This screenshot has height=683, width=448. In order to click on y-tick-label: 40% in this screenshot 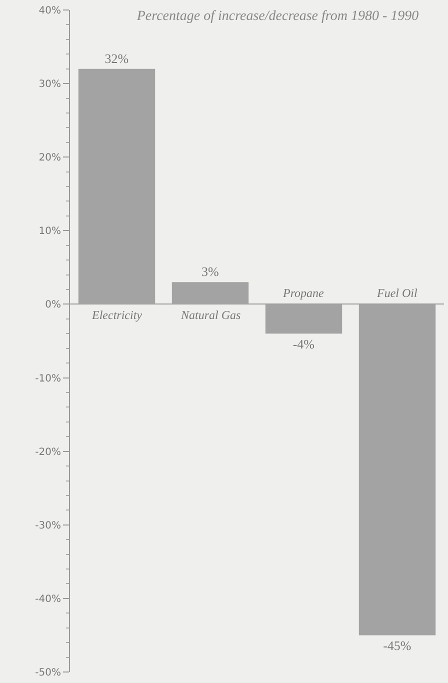, I will do `click(49, 11)`.